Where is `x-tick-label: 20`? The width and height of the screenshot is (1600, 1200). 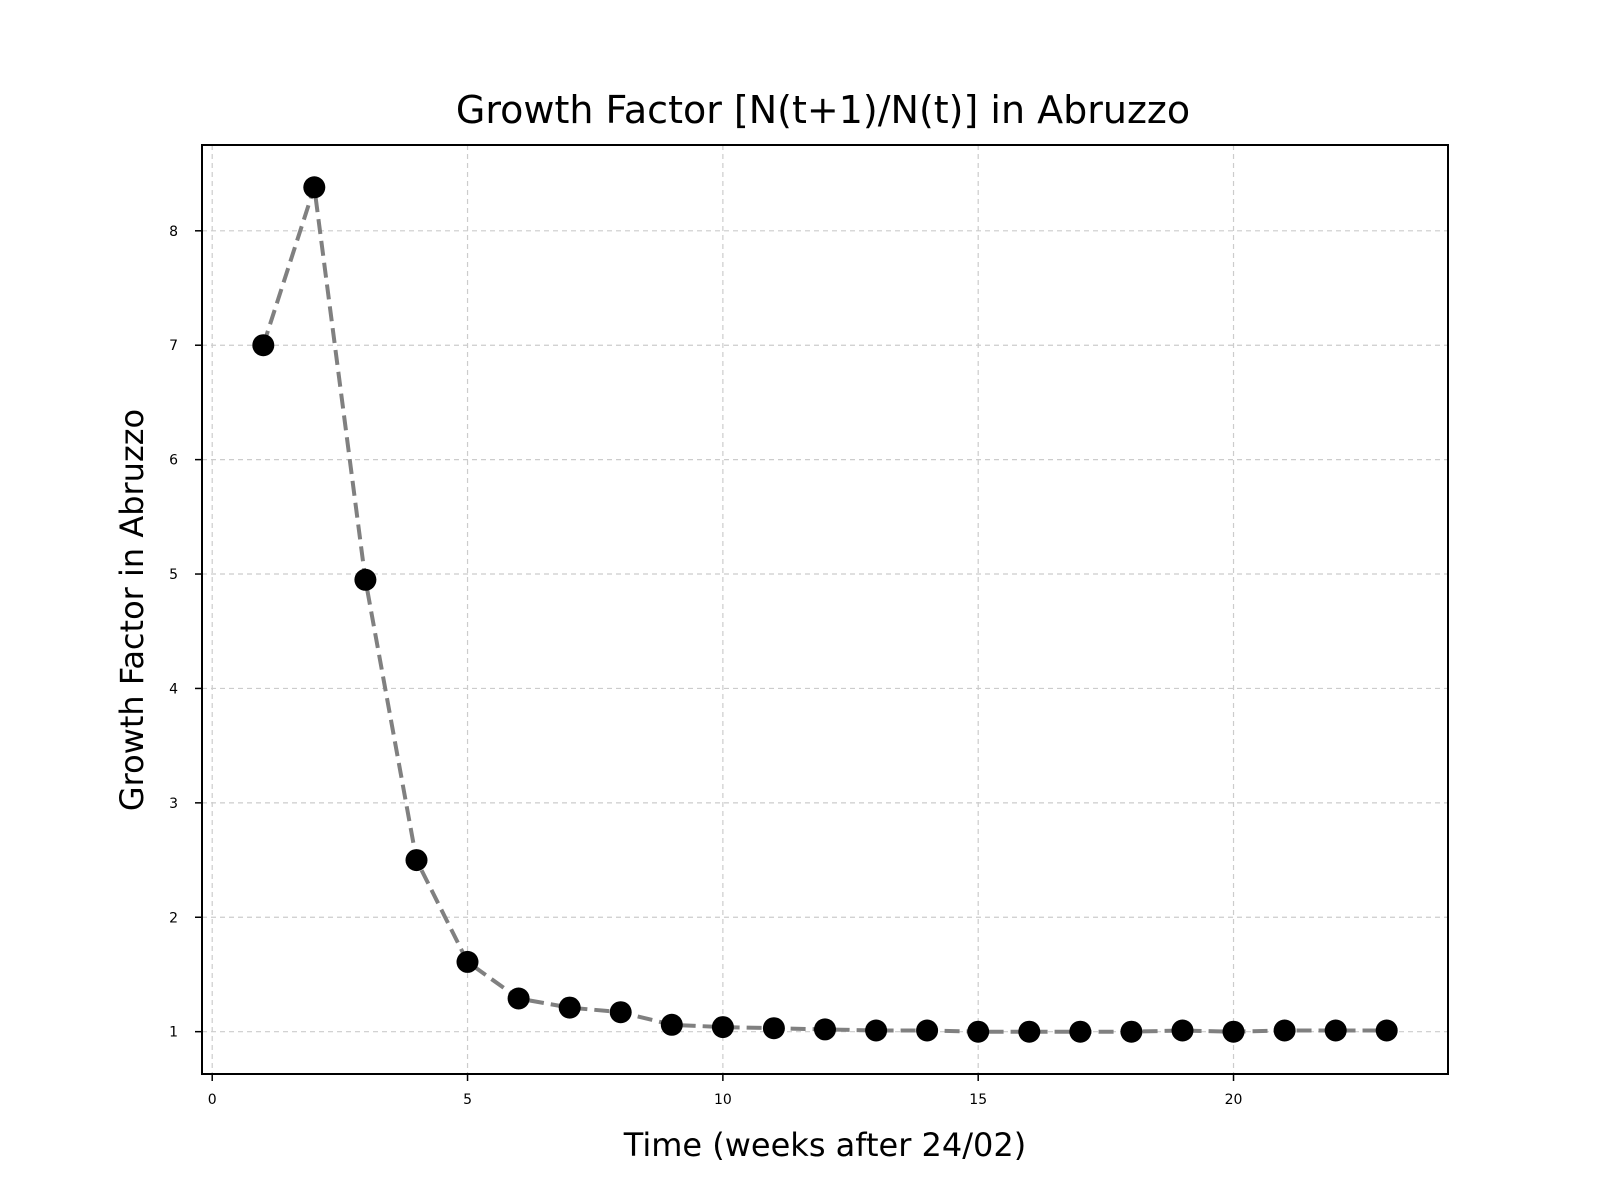
x-tick-label: 20 is located at coordinates (1234, 1100).